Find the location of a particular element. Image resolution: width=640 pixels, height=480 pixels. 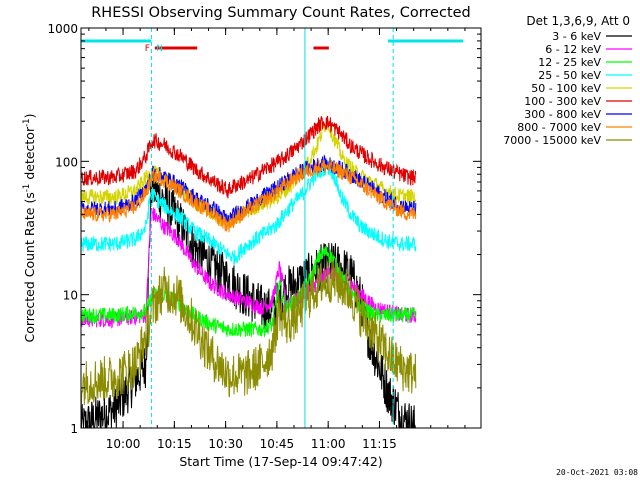

legend-label: 12 - 25 keV is located at coordinates (569, 62).